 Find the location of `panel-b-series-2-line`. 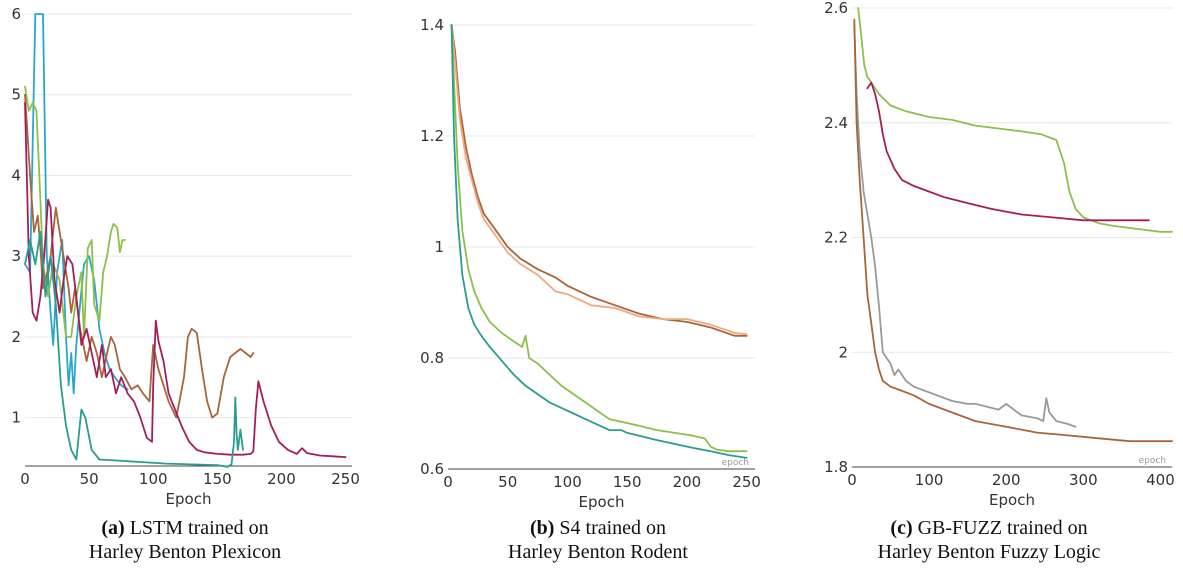

panel-b-series-2-line is located at coordinates (599, 179).